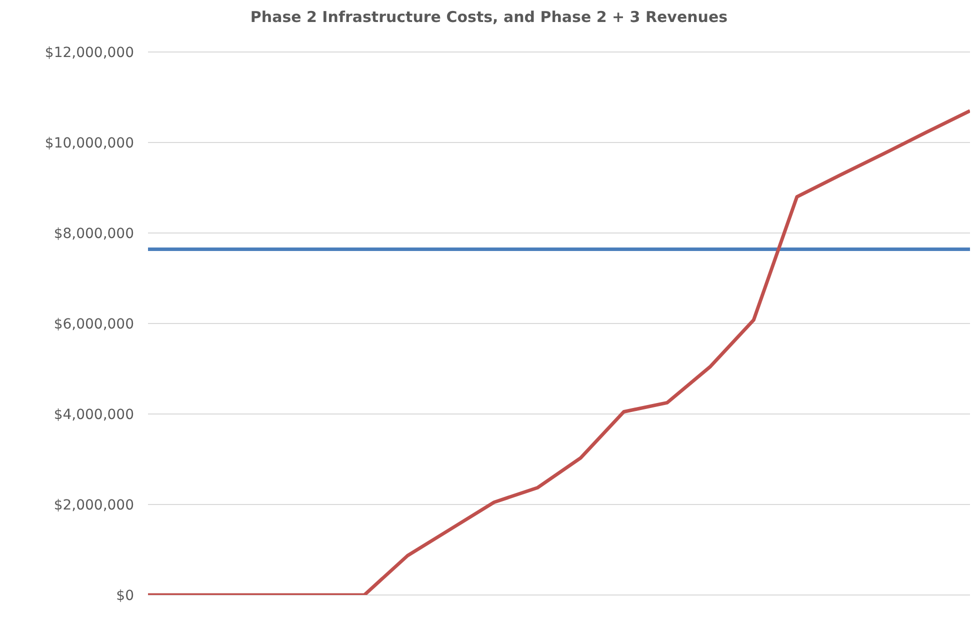  I want to click on y-tick-label: $2,000,000, so click(94, 505).